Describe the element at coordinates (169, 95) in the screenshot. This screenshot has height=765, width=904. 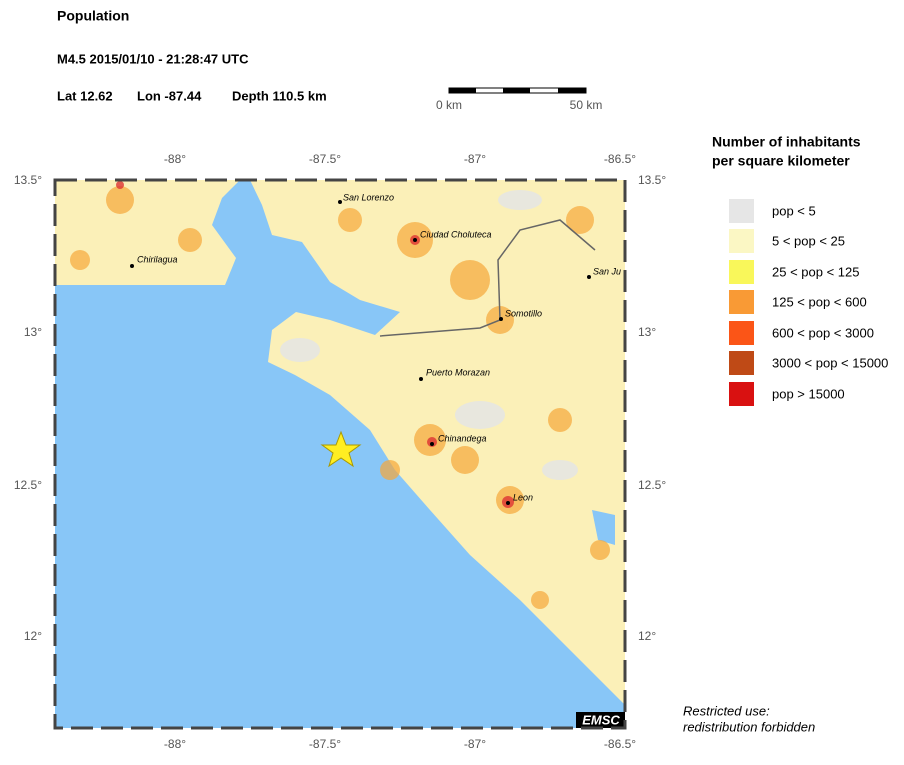
I see `lon: Lon -87.44` at that location.